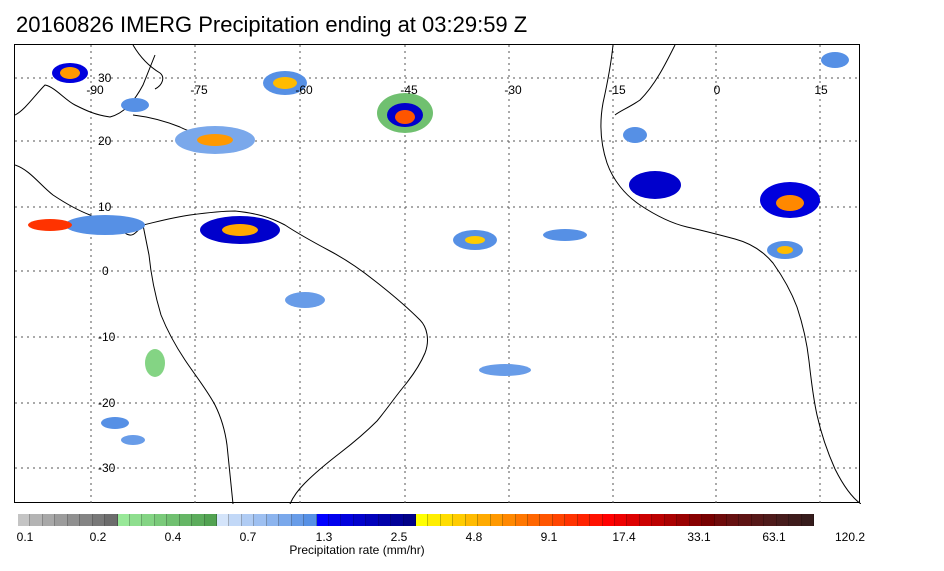  What do you see at coordinates (409, 90) in the screenshot?
I see `lon-label: -45` at bounding box center [409, 90].